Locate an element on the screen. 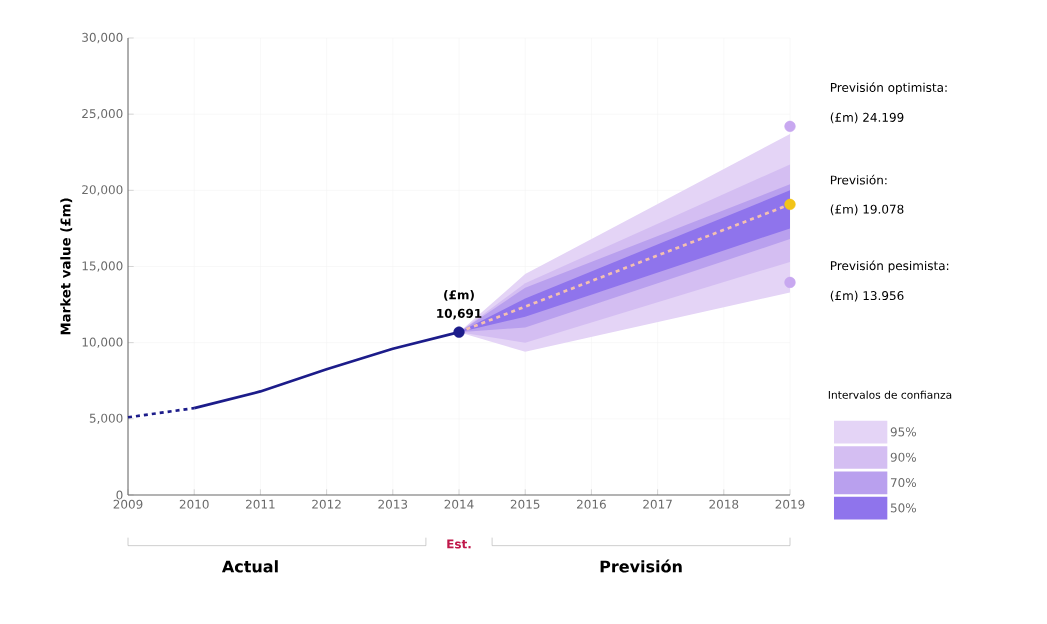 Image resolution: width=1047 pixels, height=624 pixels. y-tick-label: 25,000 is located at coordinates (102, 114).